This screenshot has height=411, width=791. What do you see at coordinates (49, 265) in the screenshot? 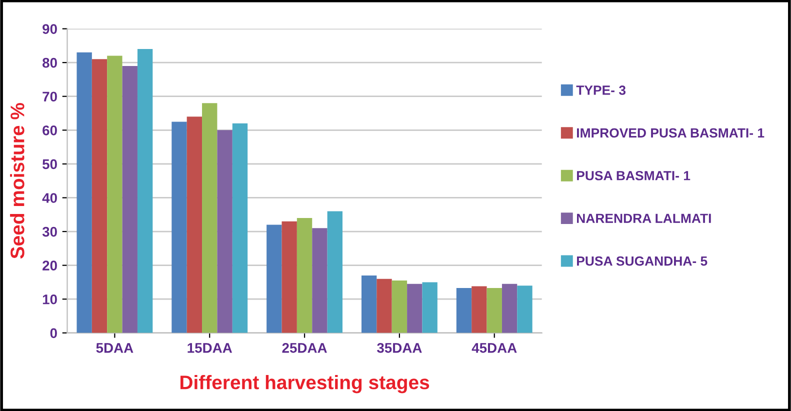
I see `y-tick-label: 20` at bounding box center [49, 265].